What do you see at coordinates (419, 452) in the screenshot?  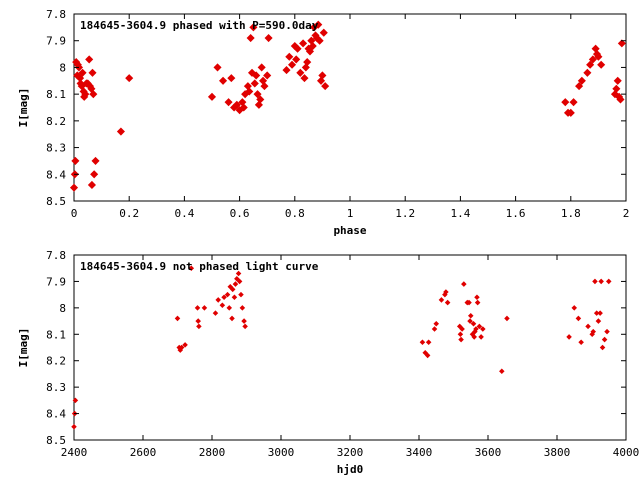 I see `x-tick-label: 3400` at bounding box center [419, 452].